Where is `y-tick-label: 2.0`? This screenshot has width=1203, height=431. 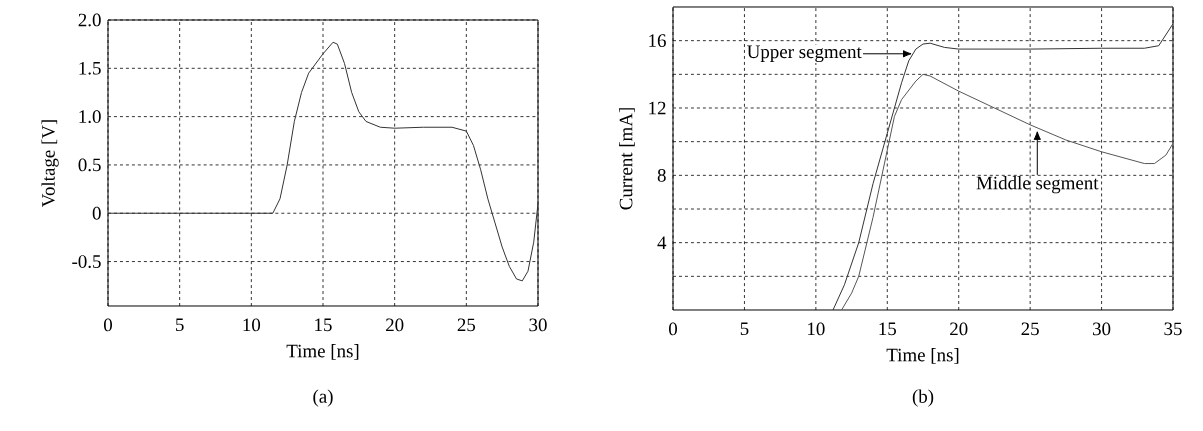 y-tick-label: 2.0 is located at coordinates (89, 20).